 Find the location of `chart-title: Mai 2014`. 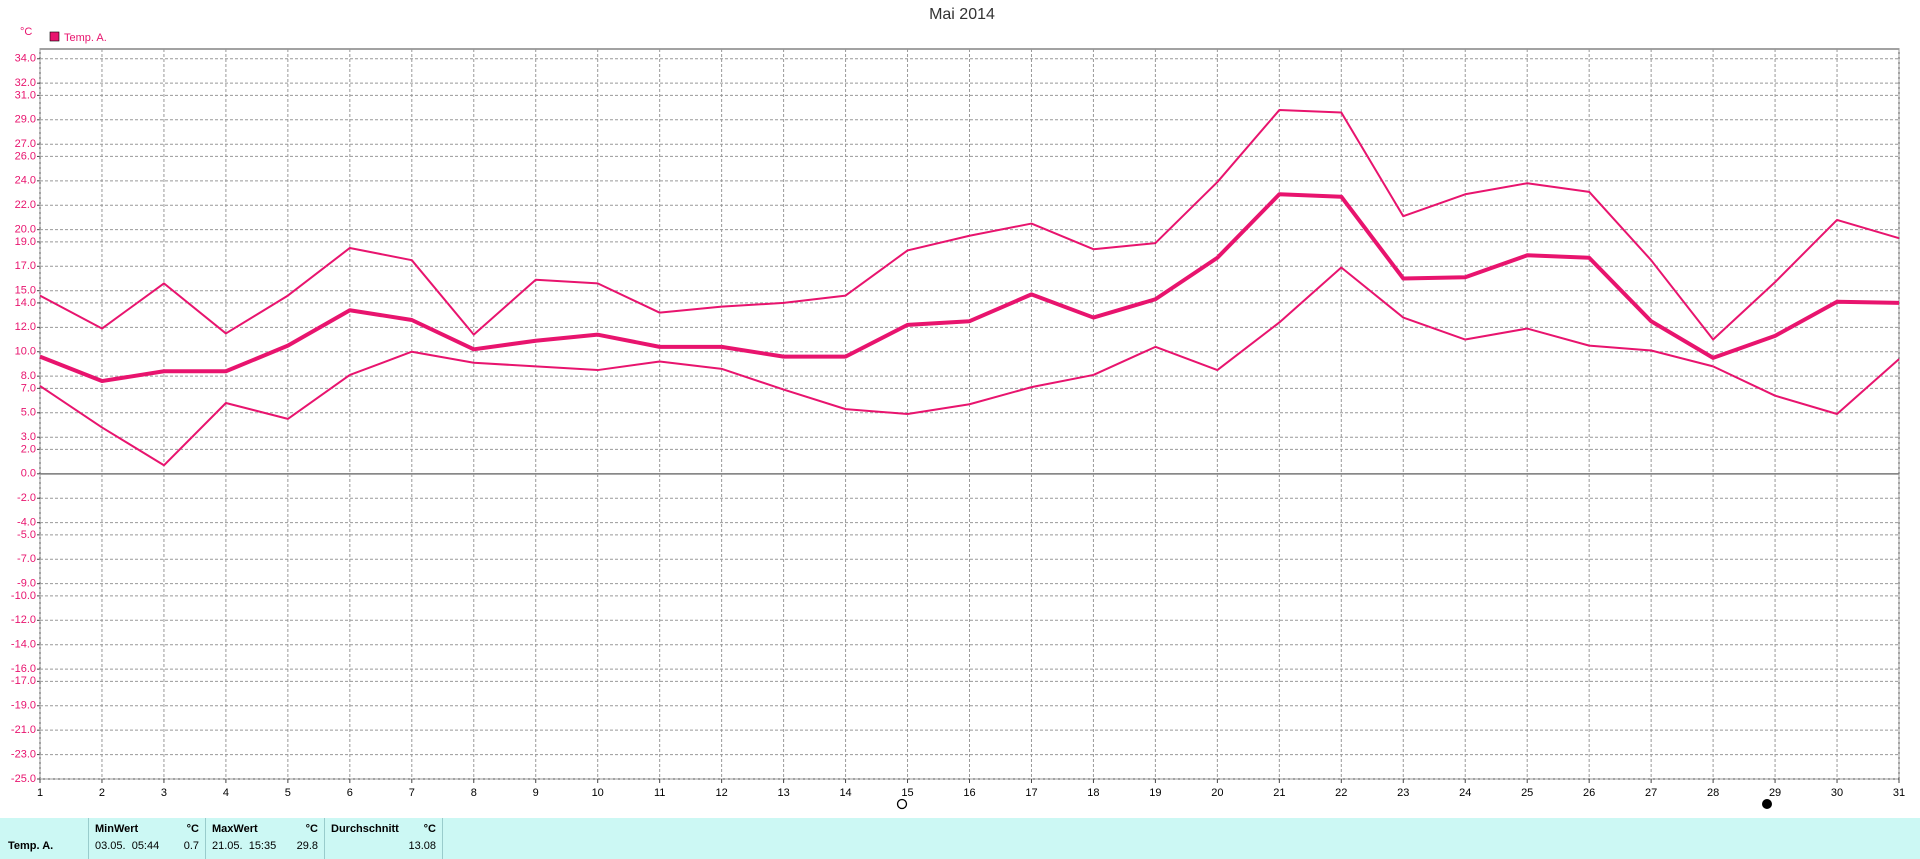

chart-title: Mai 2014 is located at coordinates (962, 14).